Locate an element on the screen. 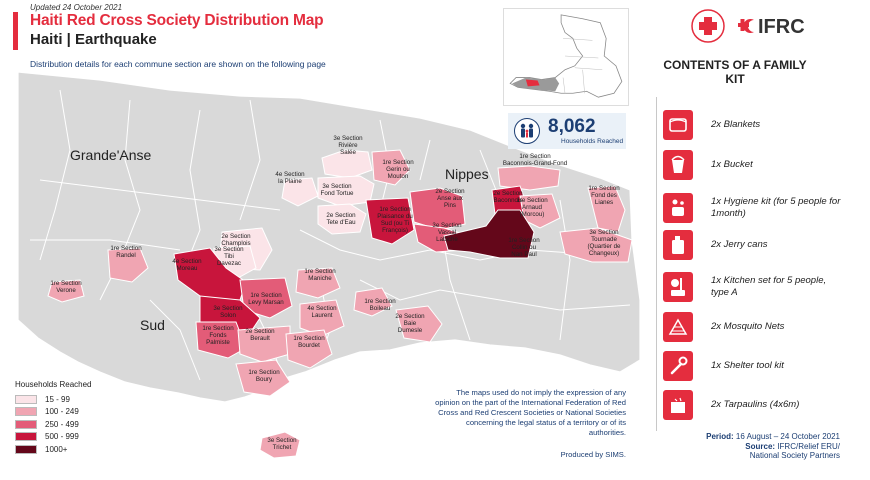 This screenshot has width=870, height=480. commune-section-boileau is located at coordinates (373, 302).